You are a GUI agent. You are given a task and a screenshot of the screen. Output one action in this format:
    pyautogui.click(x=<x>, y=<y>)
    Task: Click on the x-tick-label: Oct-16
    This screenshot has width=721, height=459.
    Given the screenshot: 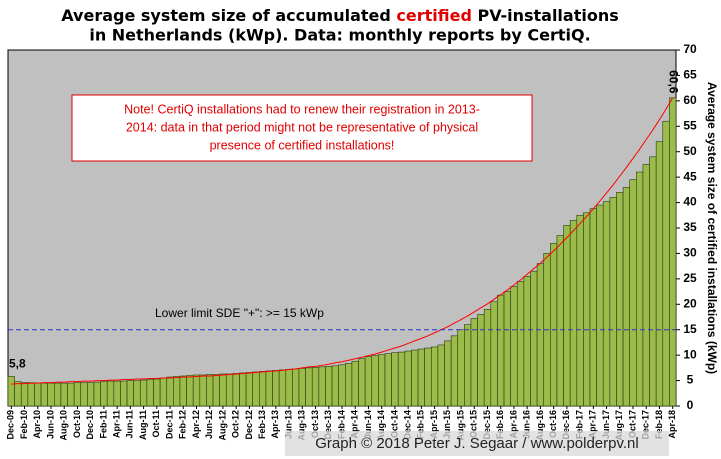 What is the action you would take?
    pyautogui.click(x=553, y=424)
    